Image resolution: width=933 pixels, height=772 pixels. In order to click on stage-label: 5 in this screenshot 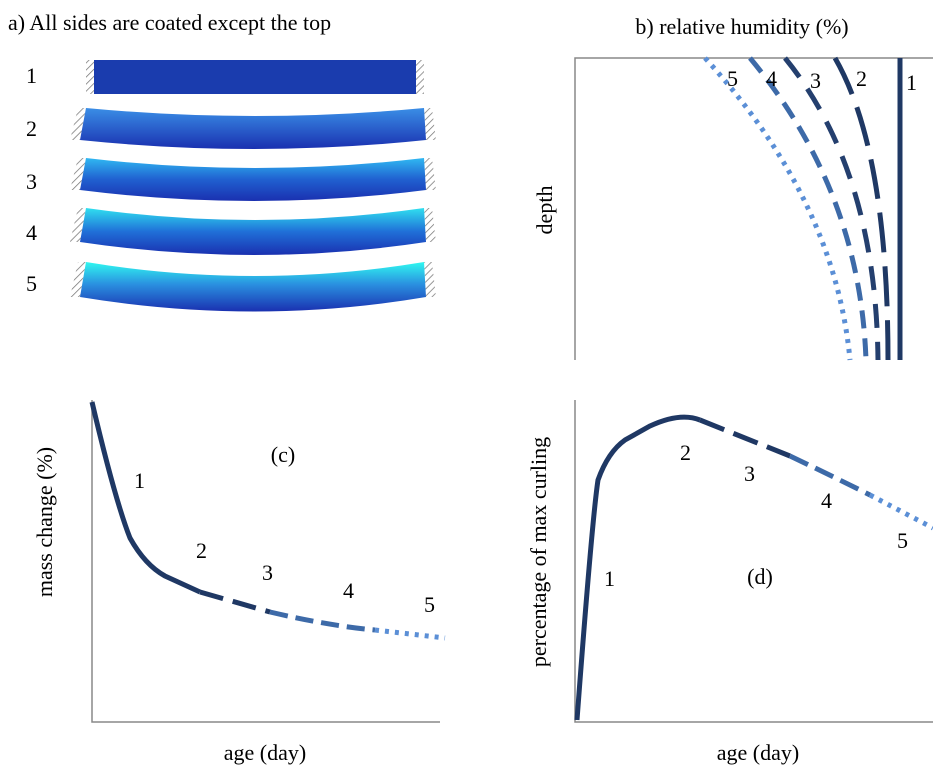, I will do `click(31, 283)`.